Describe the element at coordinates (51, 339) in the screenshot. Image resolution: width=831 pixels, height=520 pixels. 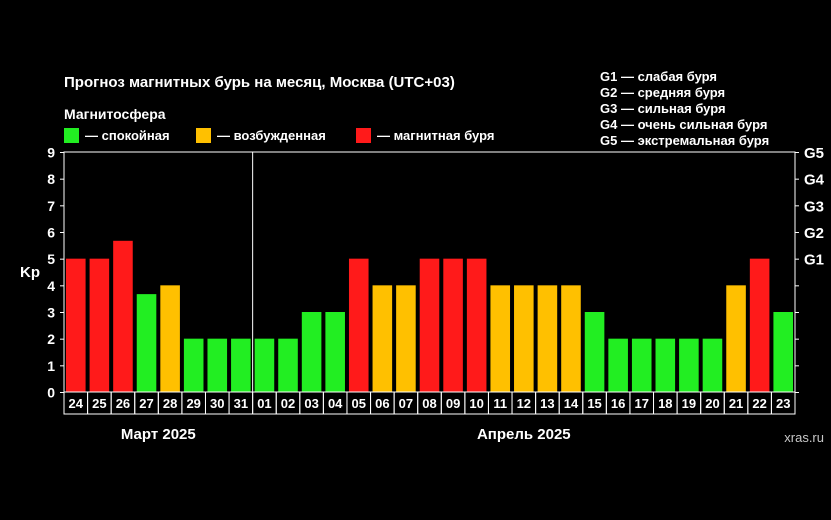
I see `y-tick-label: 2` at that location.